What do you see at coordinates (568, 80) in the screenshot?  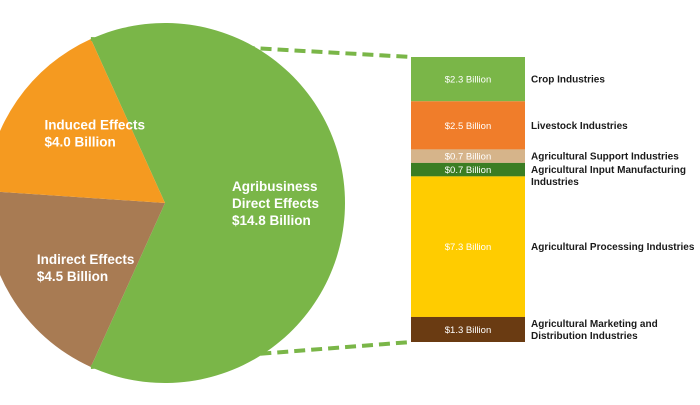 I see `bar-category-crop-industries: Crop Industries` at bounding box center [568, 80].